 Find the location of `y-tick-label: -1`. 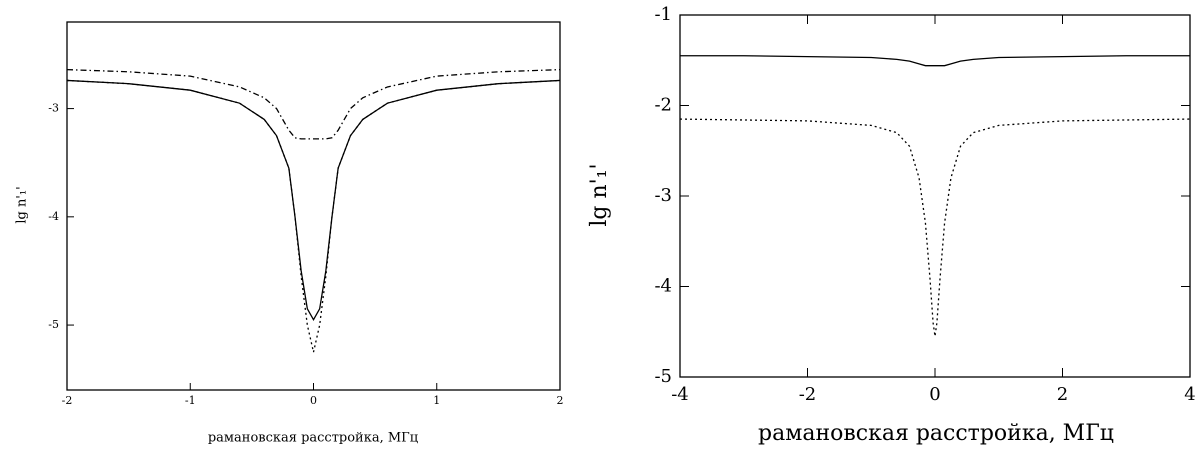

y-tick-label: -1 is located at coordinates (663, 14).